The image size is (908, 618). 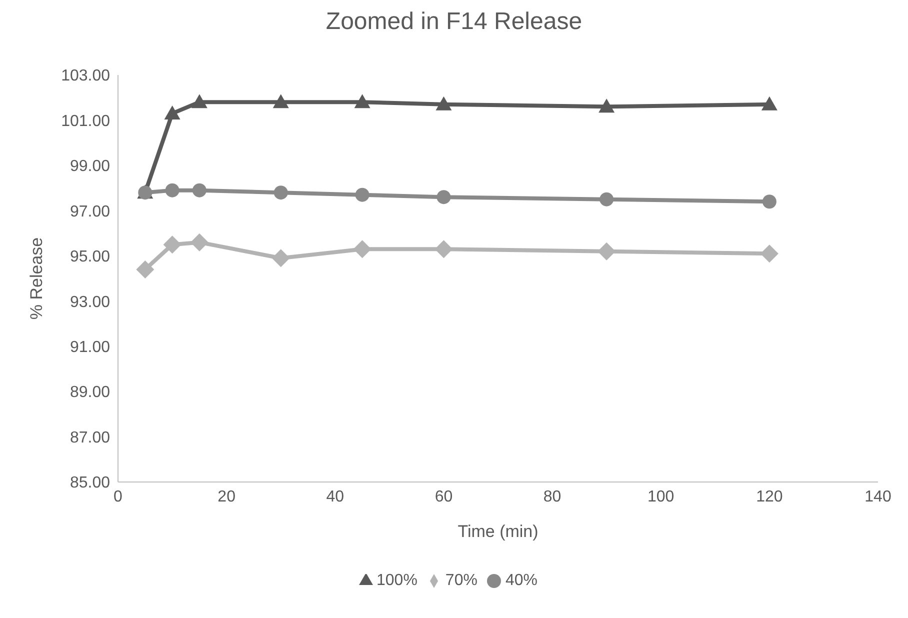 I want to click on x-tick-label: 120, so click(x=769, y=497).